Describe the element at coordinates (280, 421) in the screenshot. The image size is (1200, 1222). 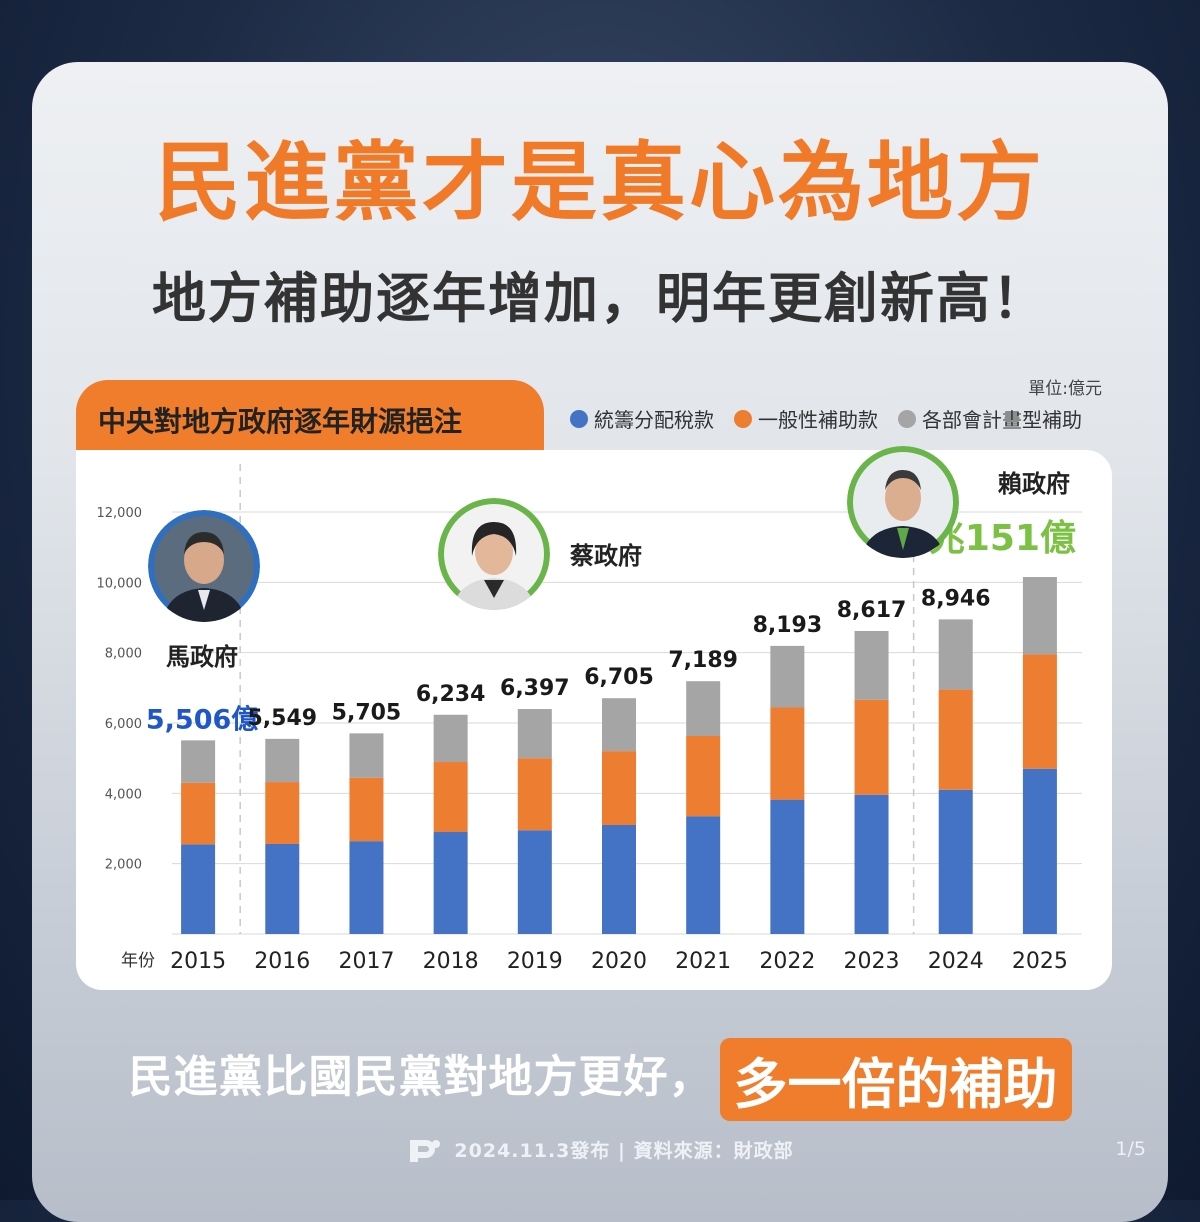
I see `chart-heading: 中央對地方政府逐年財源挹注` at that location.